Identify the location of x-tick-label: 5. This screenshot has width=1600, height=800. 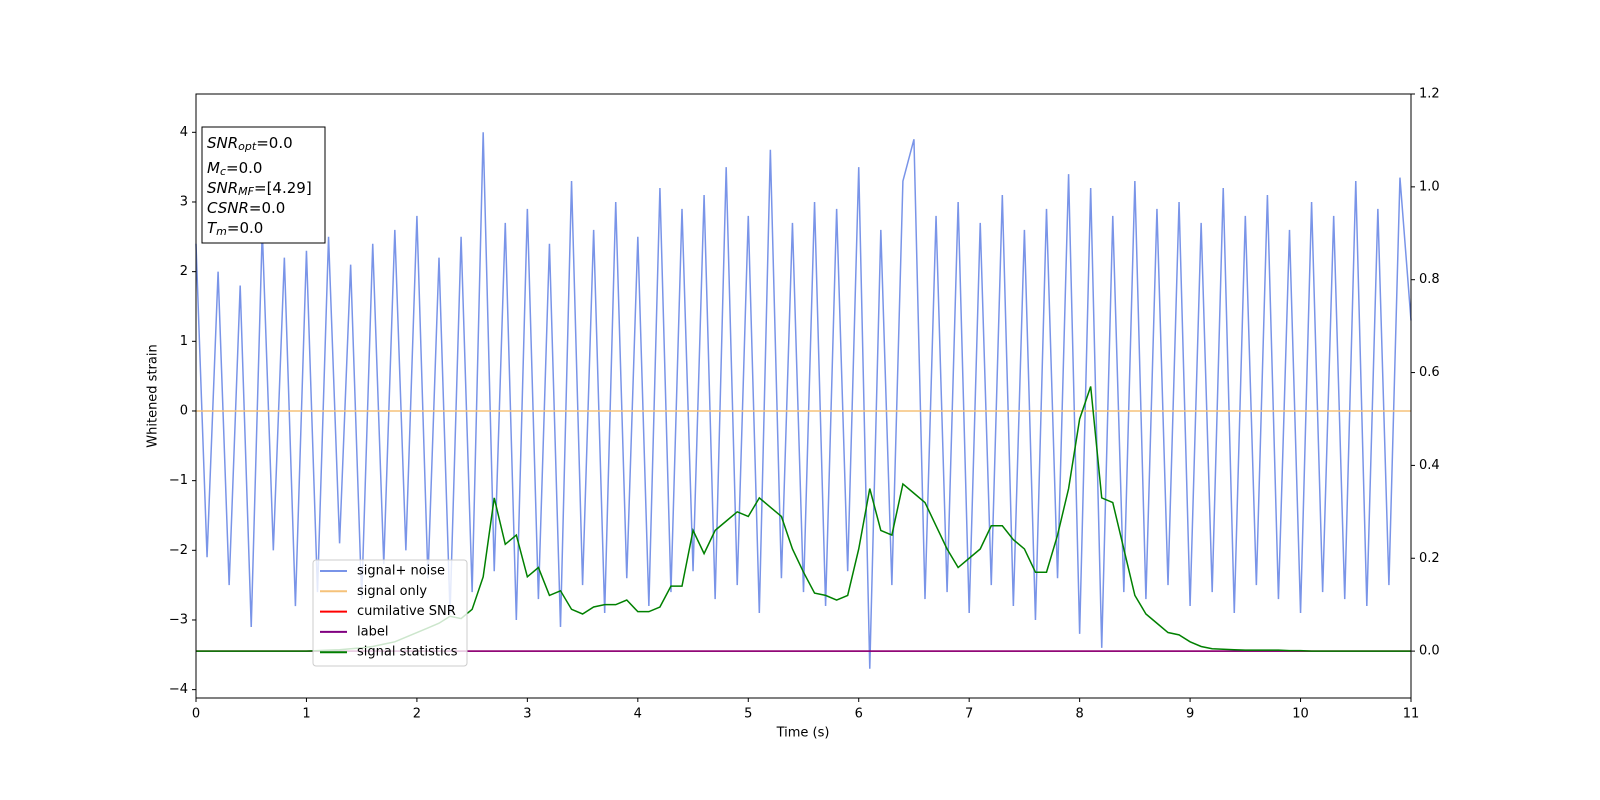
(748, 714).